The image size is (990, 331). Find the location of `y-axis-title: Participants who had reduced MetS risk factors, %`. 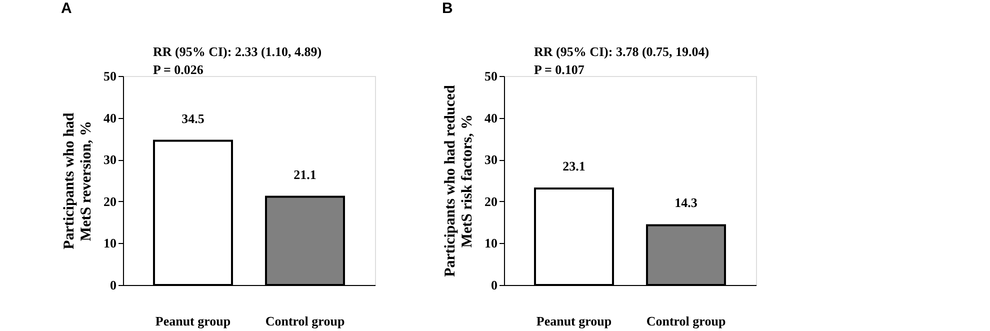

y-axis-title: Participants who had reduced MetS risk factors, % is located at coordinates (459, 180).